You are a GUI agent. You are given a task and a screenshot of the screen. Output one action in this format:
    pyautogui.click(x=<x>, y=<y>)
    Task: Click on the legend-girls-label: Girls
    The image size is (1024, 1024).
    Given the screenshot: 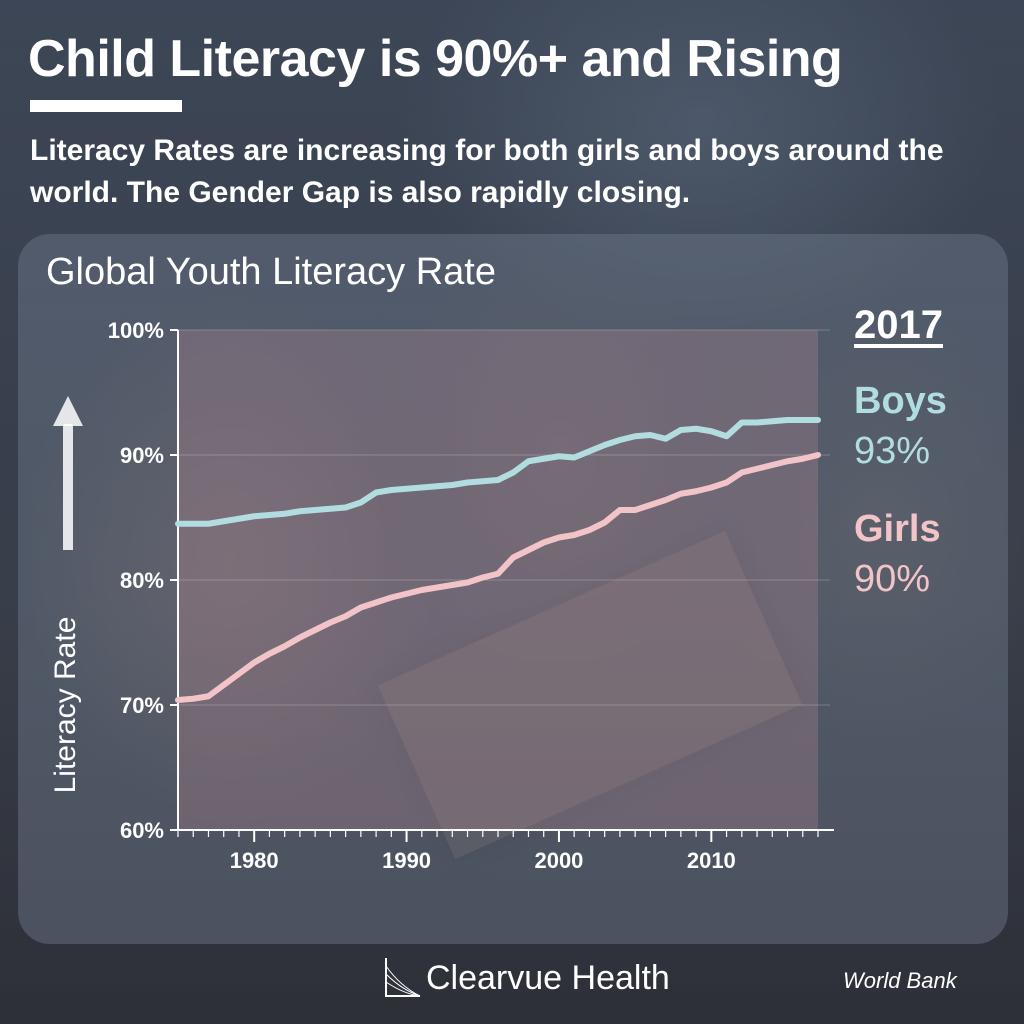 What is the action you would take?
    pyautogui.click(x=897, y=529)
    